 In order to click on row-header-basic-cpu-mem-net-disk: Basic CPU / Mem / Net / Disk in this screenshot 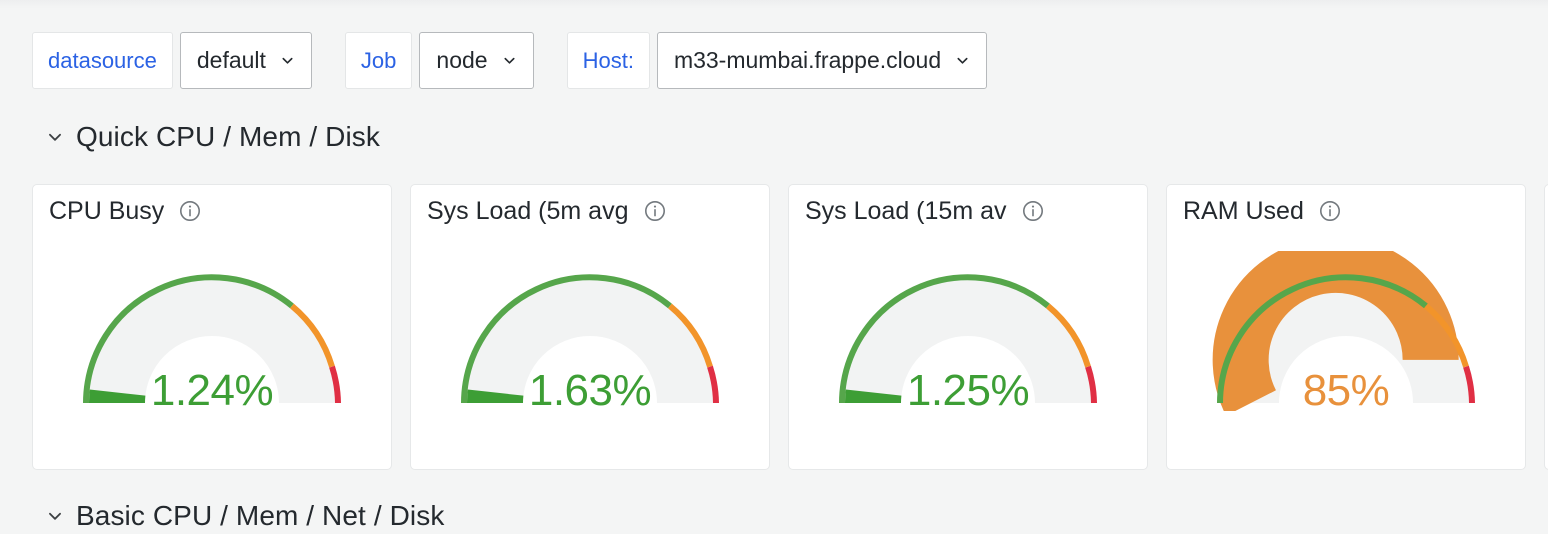, I will do `click(245, 516)`.